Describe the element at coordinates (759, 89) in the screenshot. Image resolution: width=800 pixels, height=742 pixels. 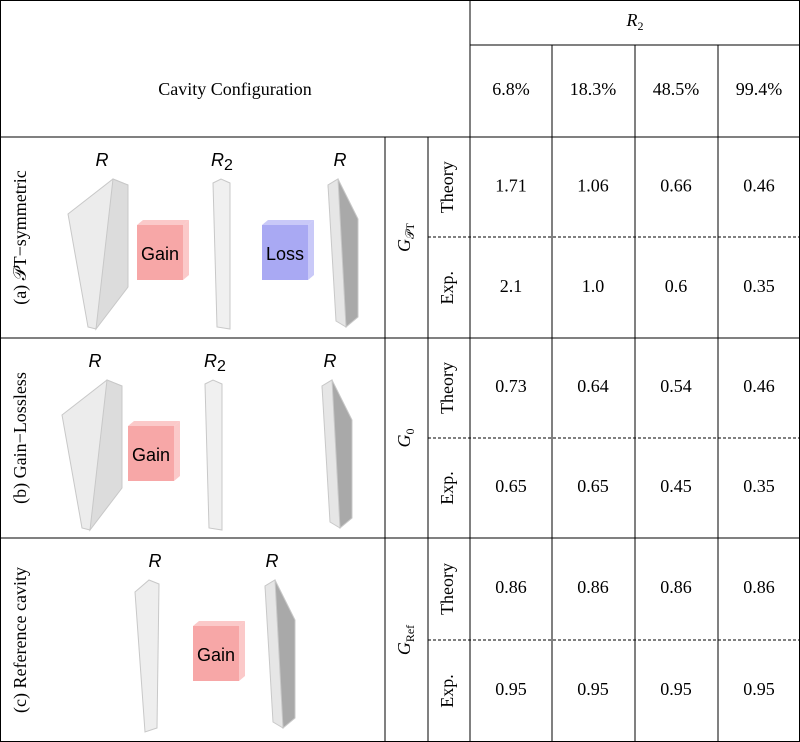
I see `reflectivity: 99.4%` at that location.